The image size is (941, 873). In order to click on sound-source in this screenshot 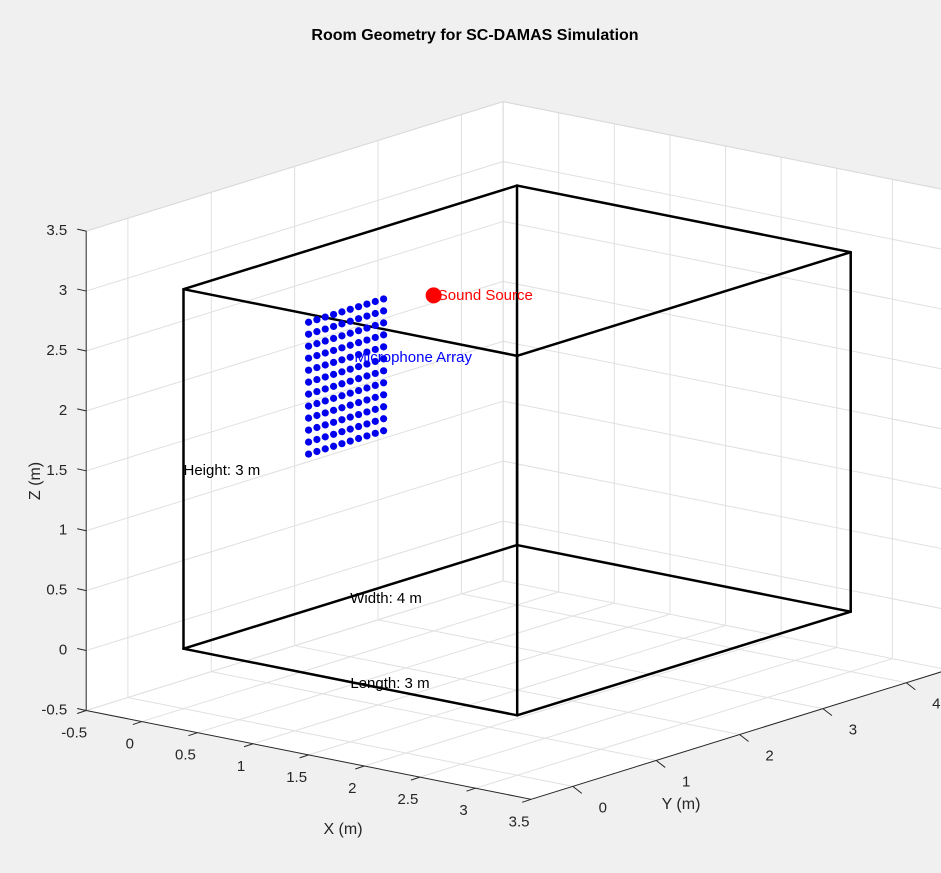, I will do `click(433, 295)`.